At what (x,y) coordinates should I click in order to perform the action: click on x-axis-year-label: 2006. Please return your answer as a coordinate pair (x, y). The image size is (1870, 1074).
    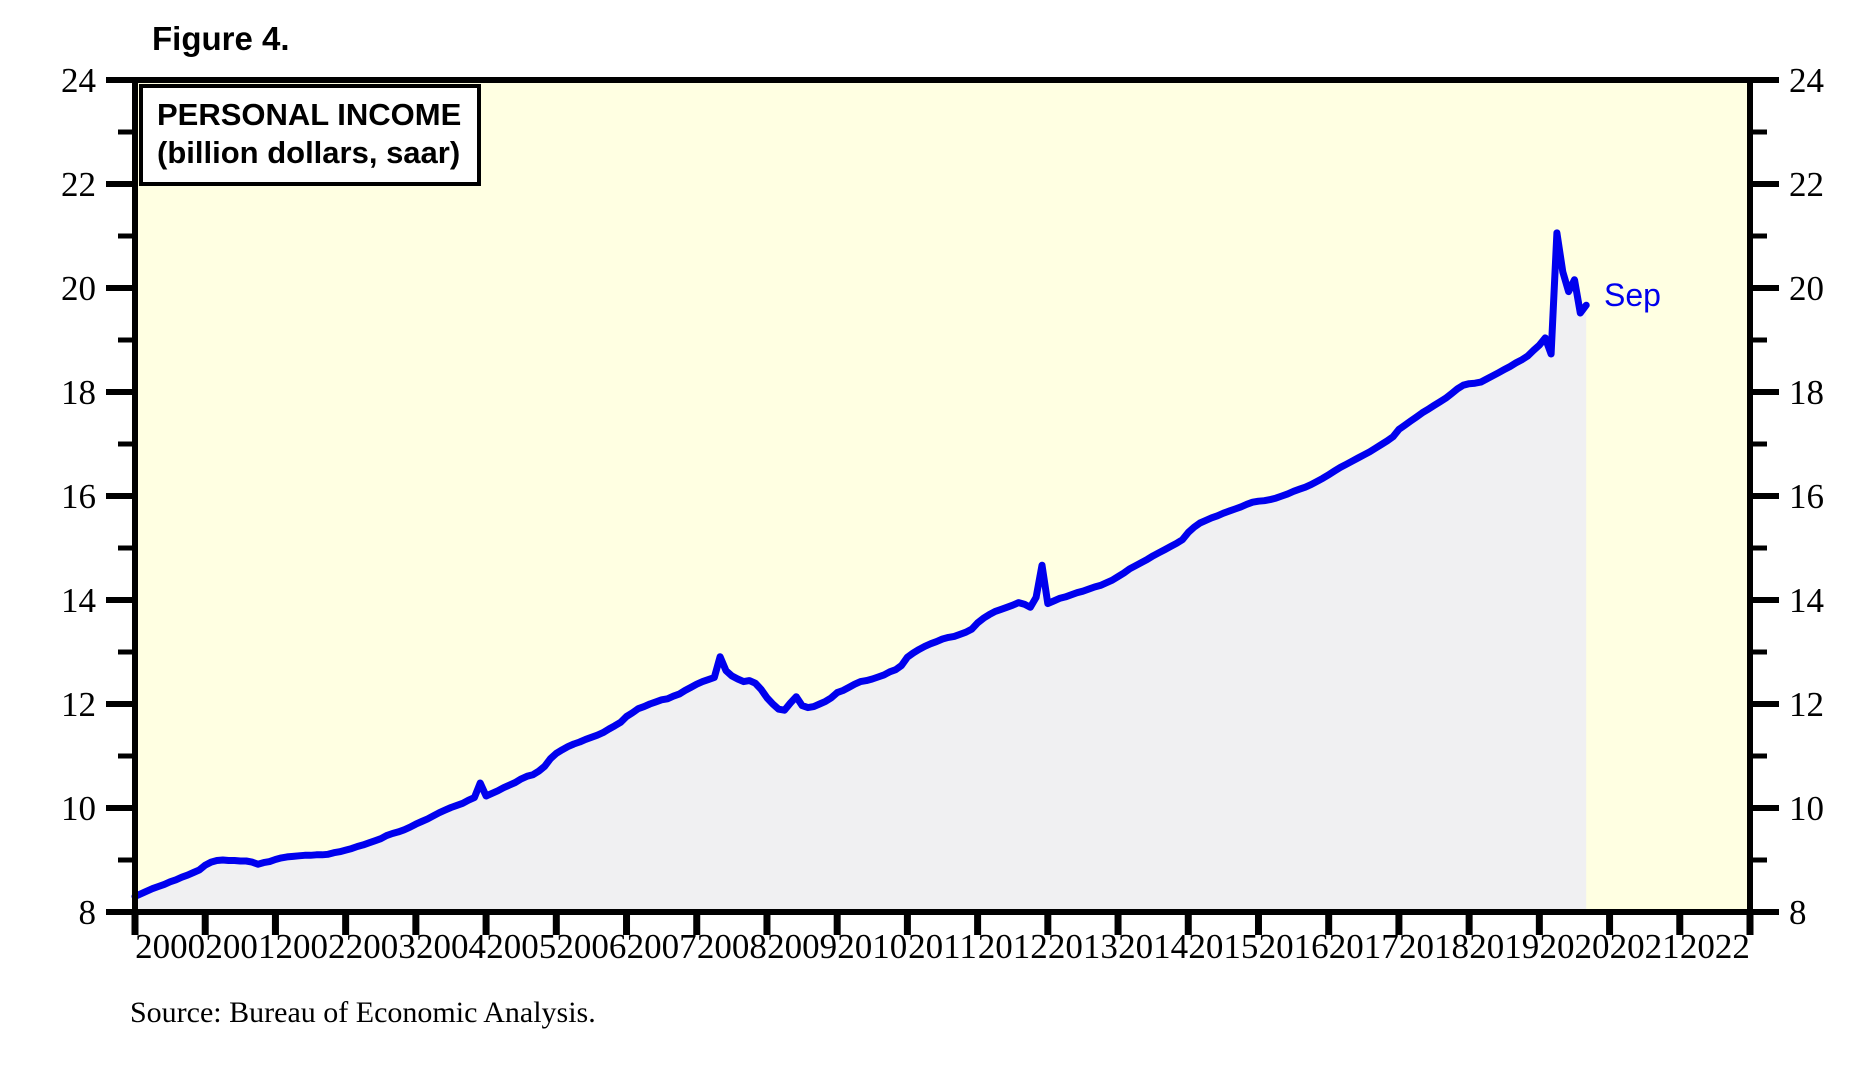
    Looking at the image, I should click on (591, 946).